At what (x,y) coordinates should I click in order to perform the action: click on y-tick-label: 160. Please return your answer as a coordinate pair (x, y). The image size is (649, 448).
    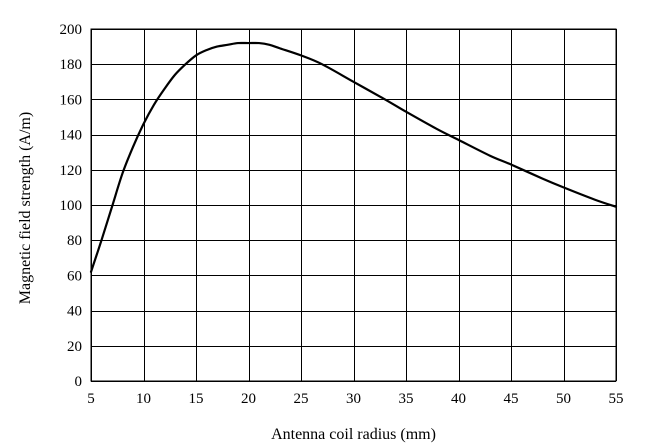
    Looking at the image, I should click on (71, 100).